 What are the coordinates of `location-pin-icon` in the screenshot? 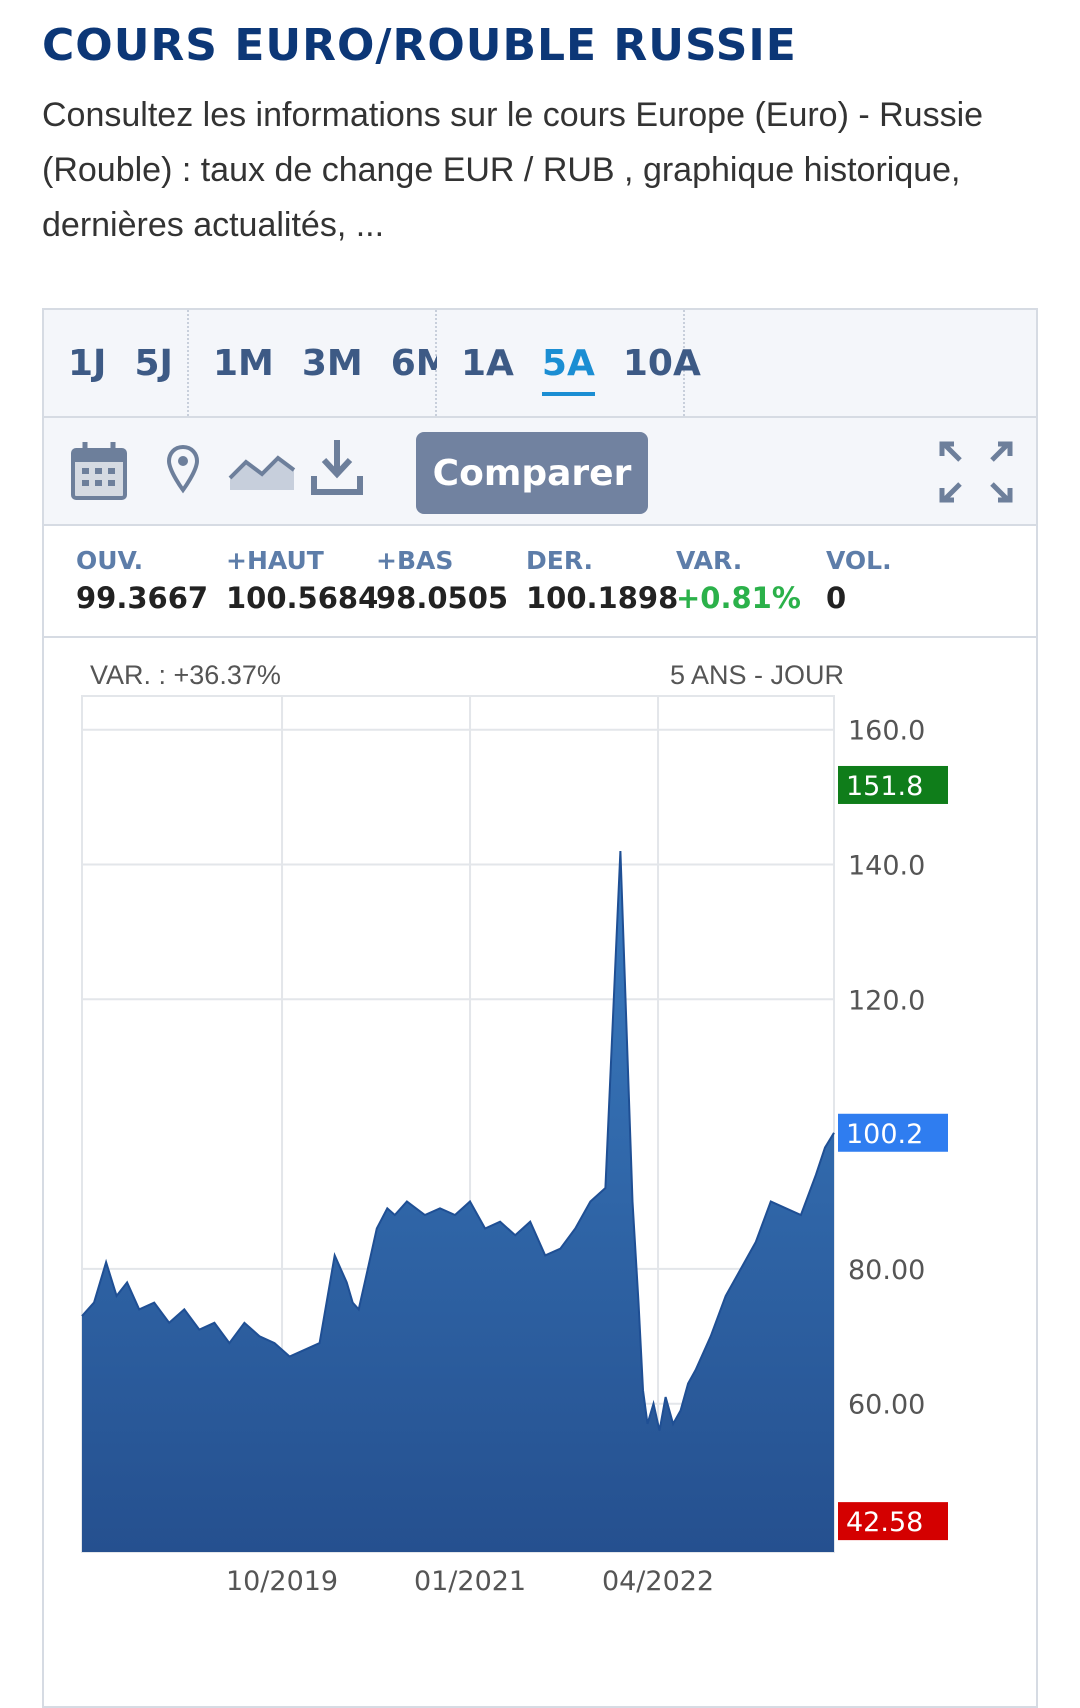 It's located at (183, 471).